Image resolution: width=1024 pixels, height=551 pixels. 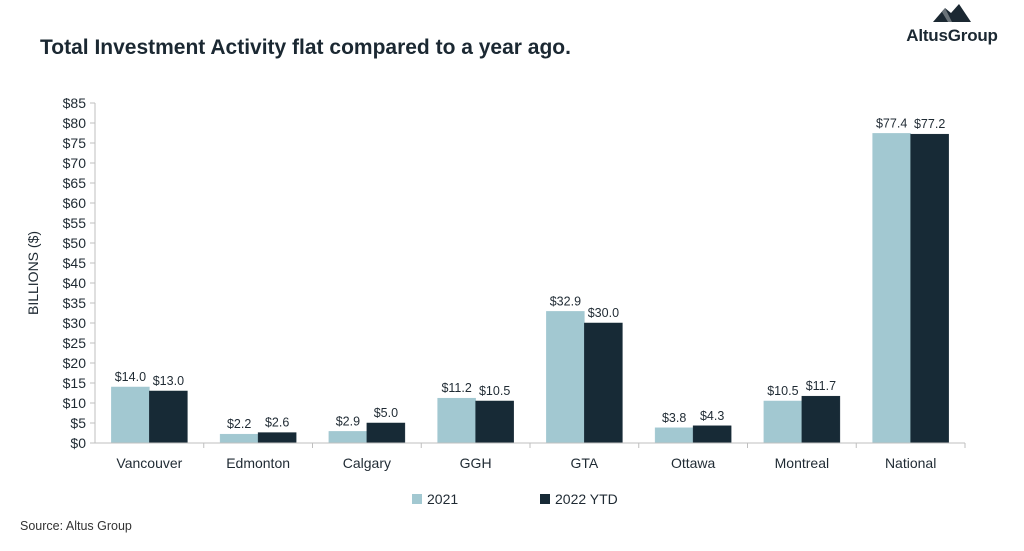 I want to click on y-tick-label: $35, so click(x=75, y=303).